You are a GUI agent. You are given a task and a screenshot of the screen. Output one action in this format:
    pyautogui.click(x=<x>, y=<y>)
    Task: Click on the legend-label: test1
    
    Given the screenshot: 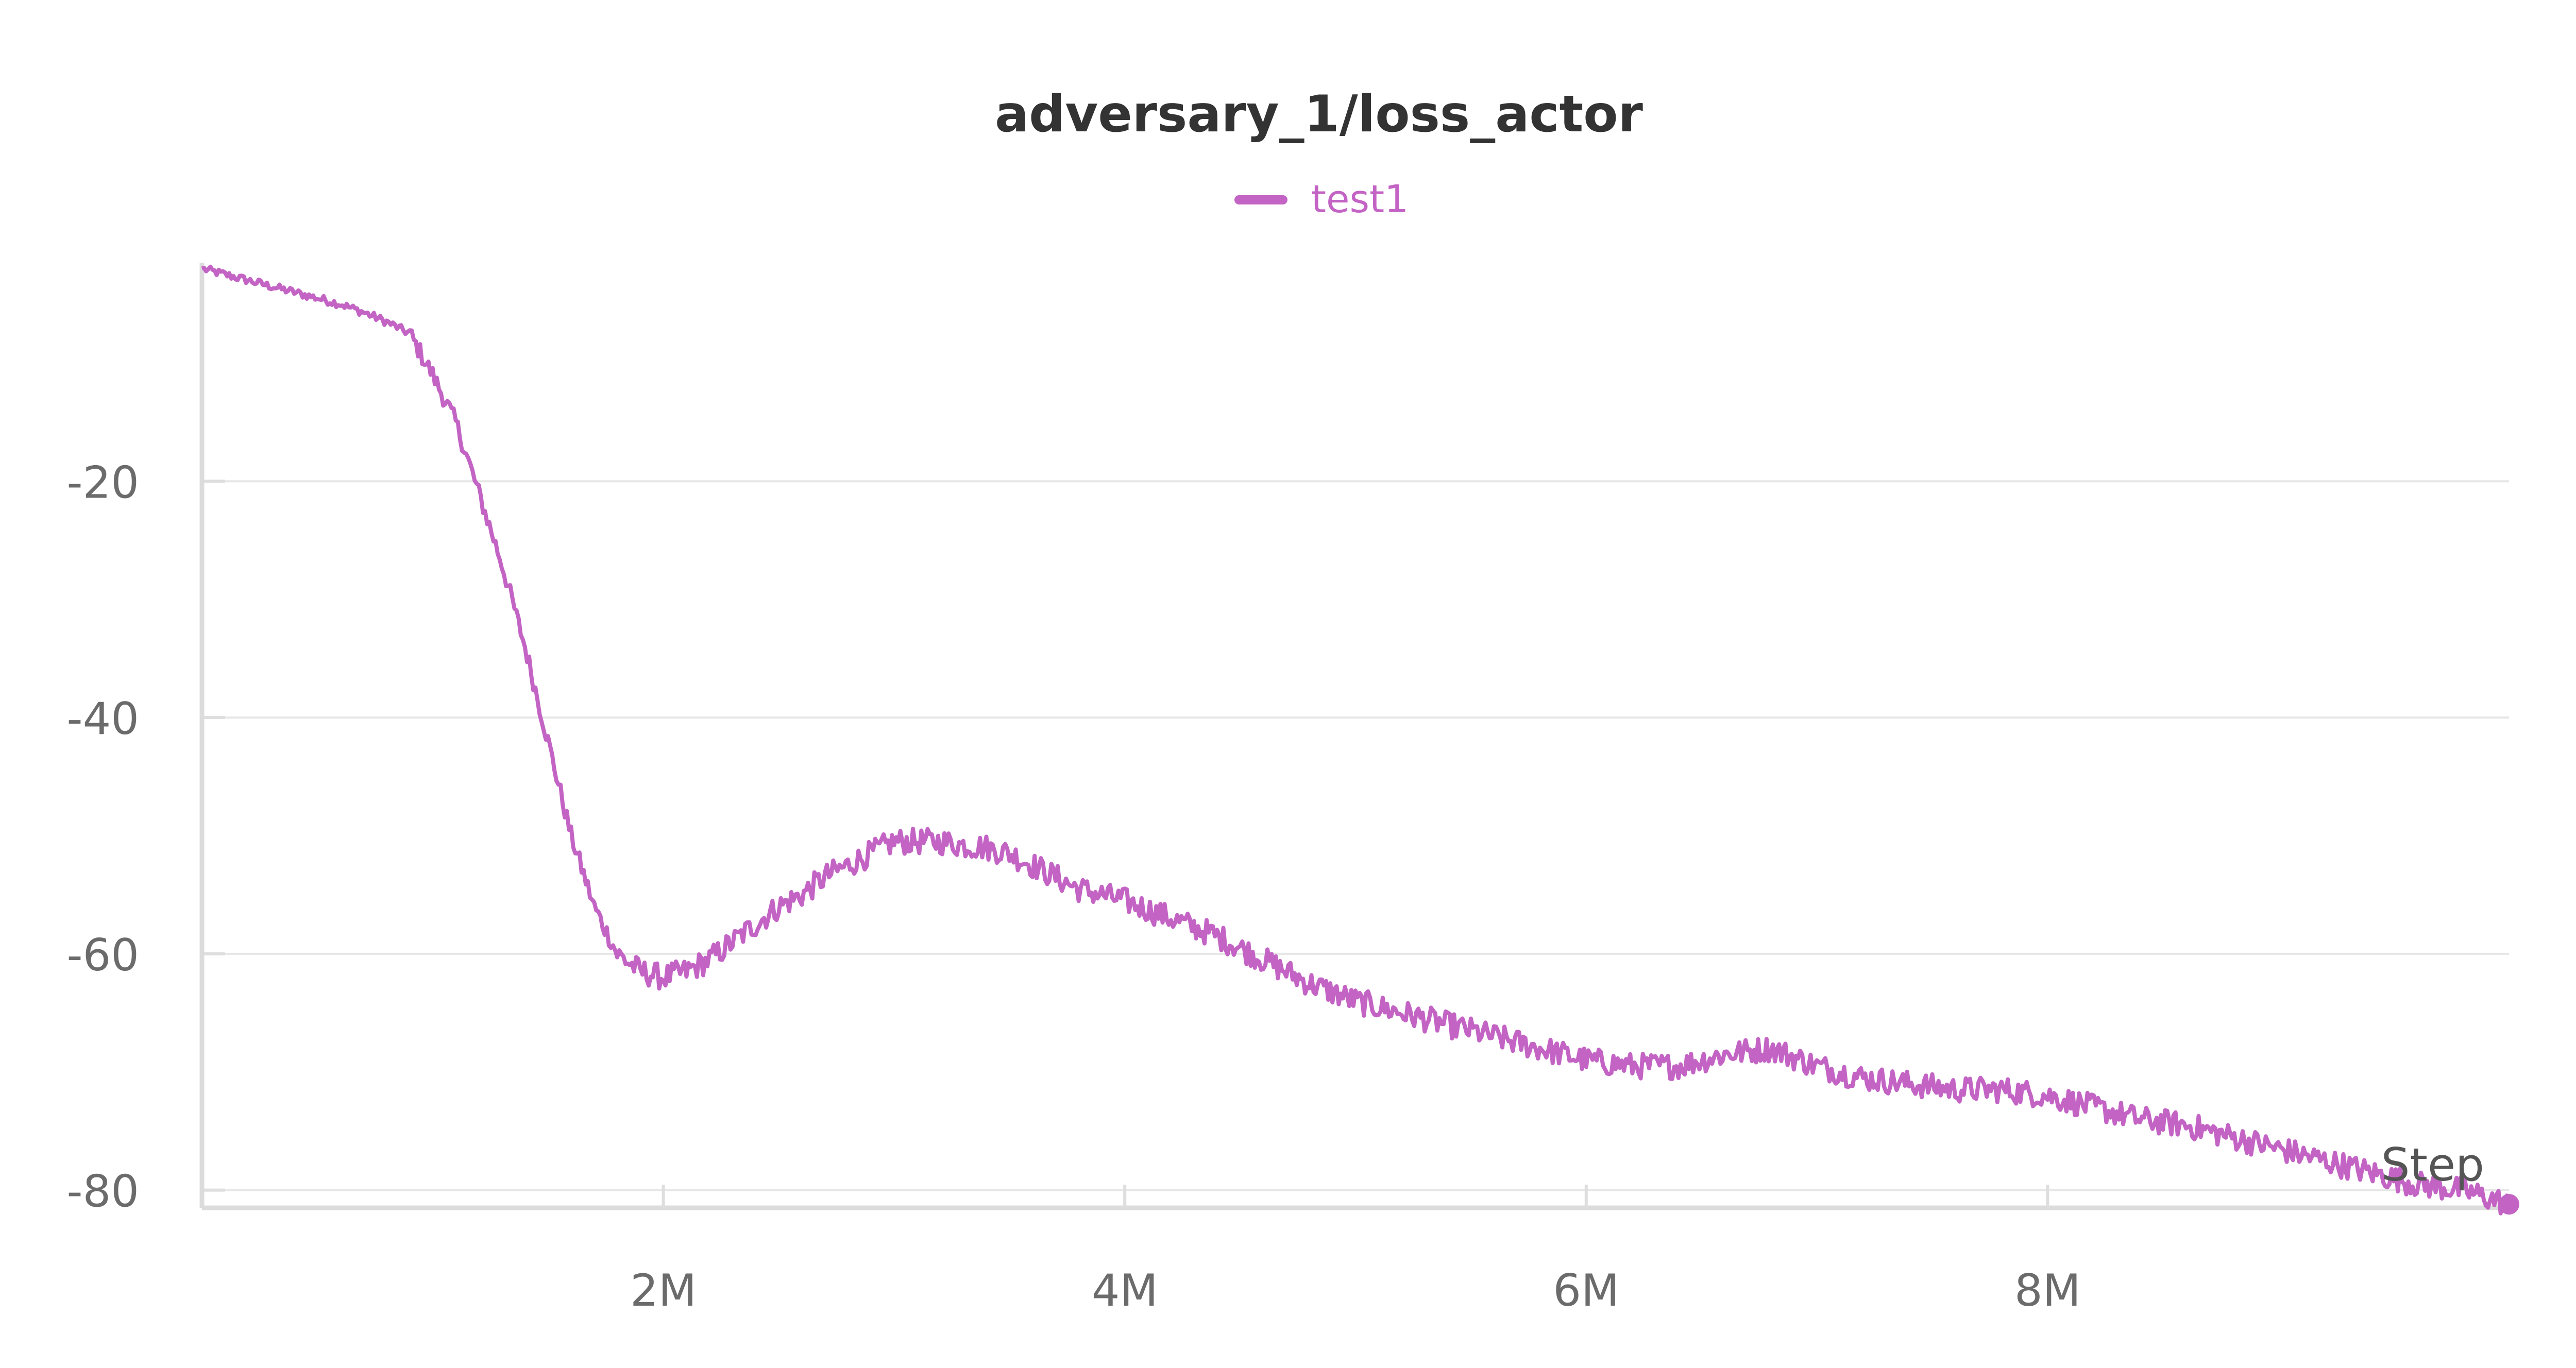 What is the action you would take?
    pyautogui.click(x=1360, y=199)
    